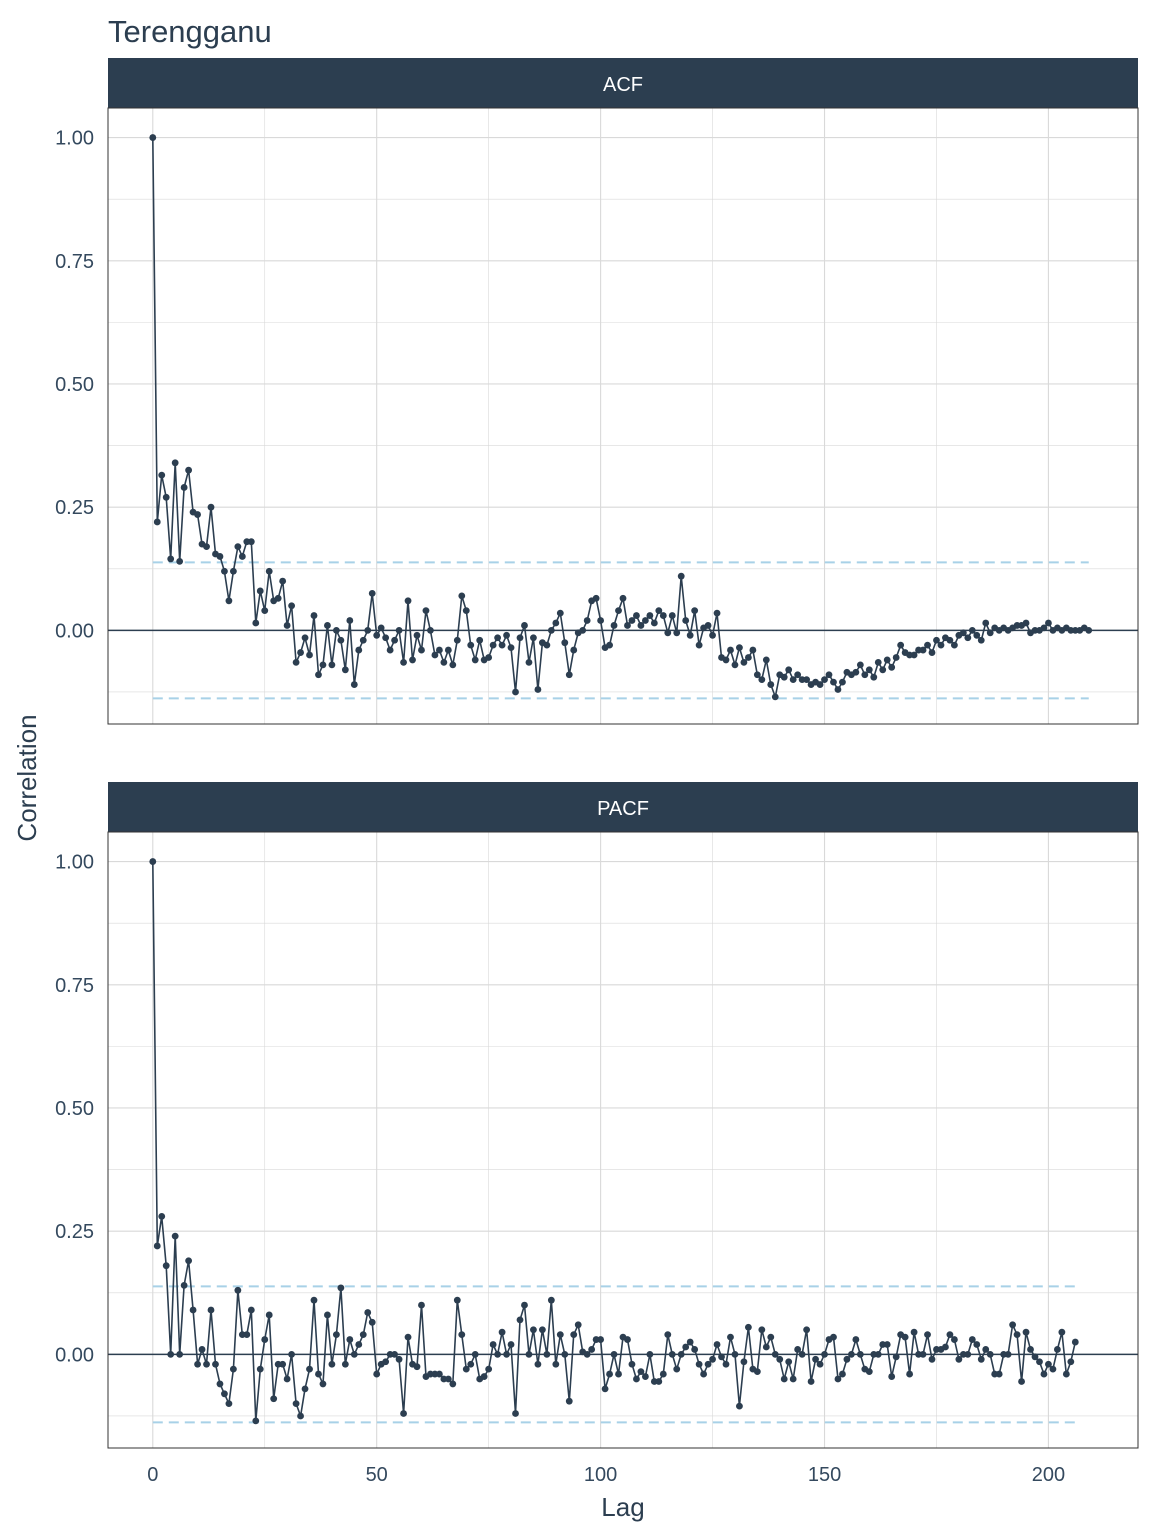 The image size is (1152, 1536). What do you see at coordinates (74, 986) in the screenshot?
I see `pacf-y-tick-label: 0.75` at bounding box center [74, 986].